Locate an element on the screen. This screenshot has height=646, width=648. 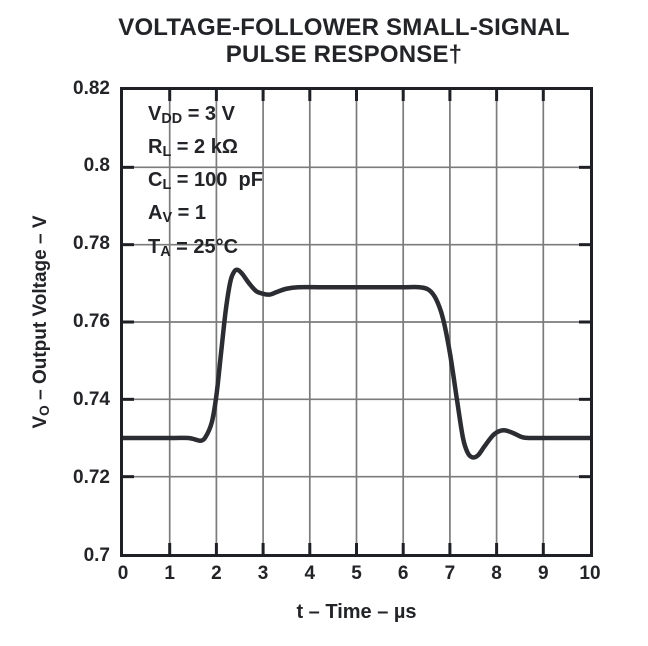
x-tick-label: 4 is located at coordinates (310, 573).